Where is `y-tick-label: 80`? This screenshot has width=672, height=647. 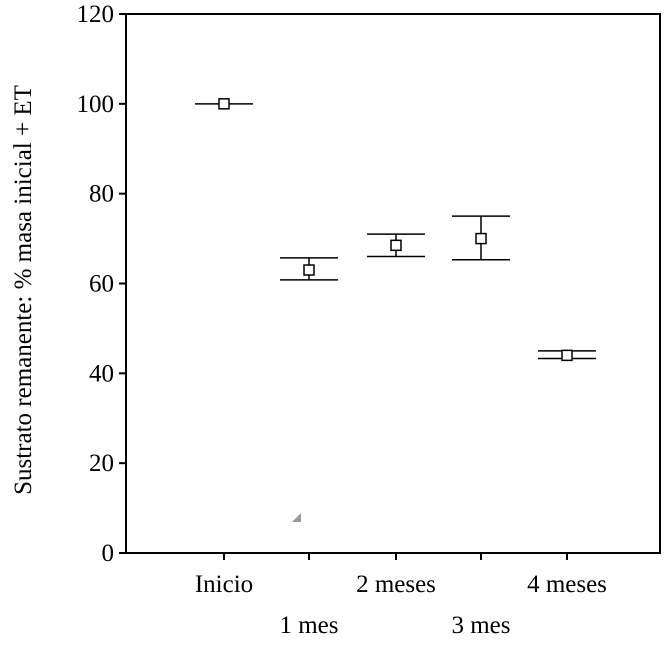 y-tick-label: 80 is located at coordinates (101, 194).